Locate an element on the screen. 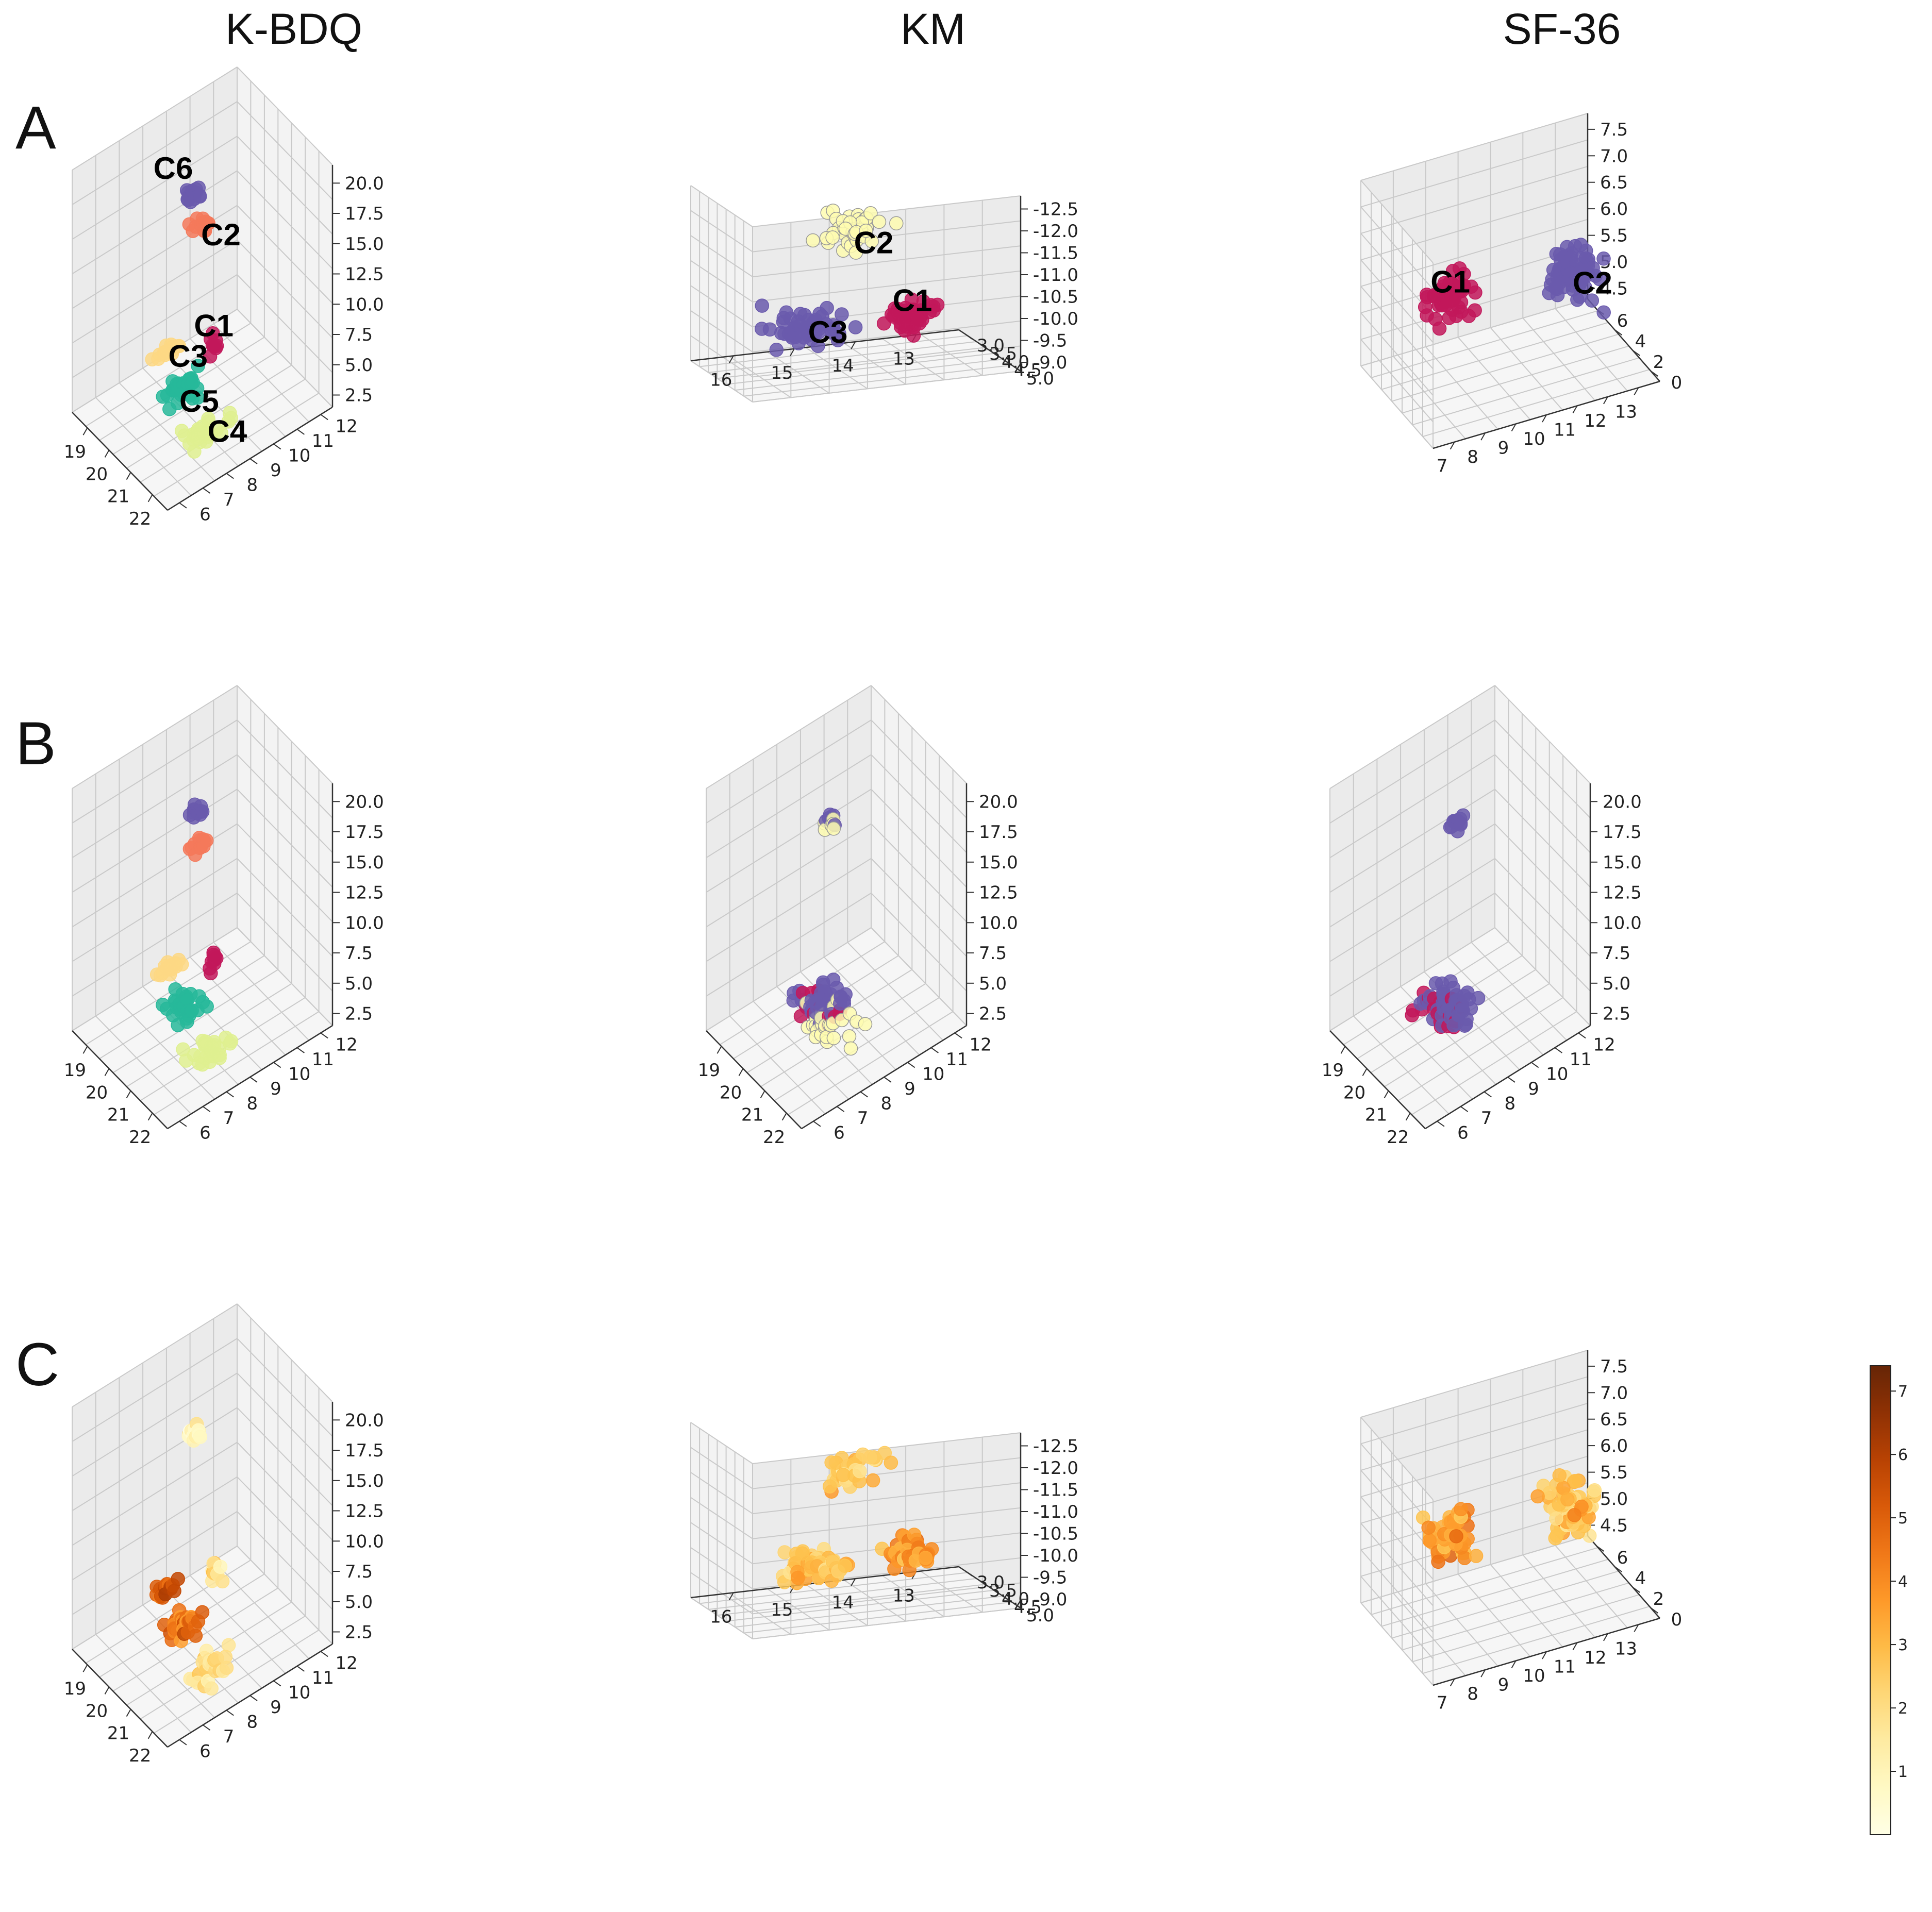 The width and height of the screenshot is (1932, 1912). colorbar: 1 2 3 4 5 6 7 is located at coordinates (1889, 1603).